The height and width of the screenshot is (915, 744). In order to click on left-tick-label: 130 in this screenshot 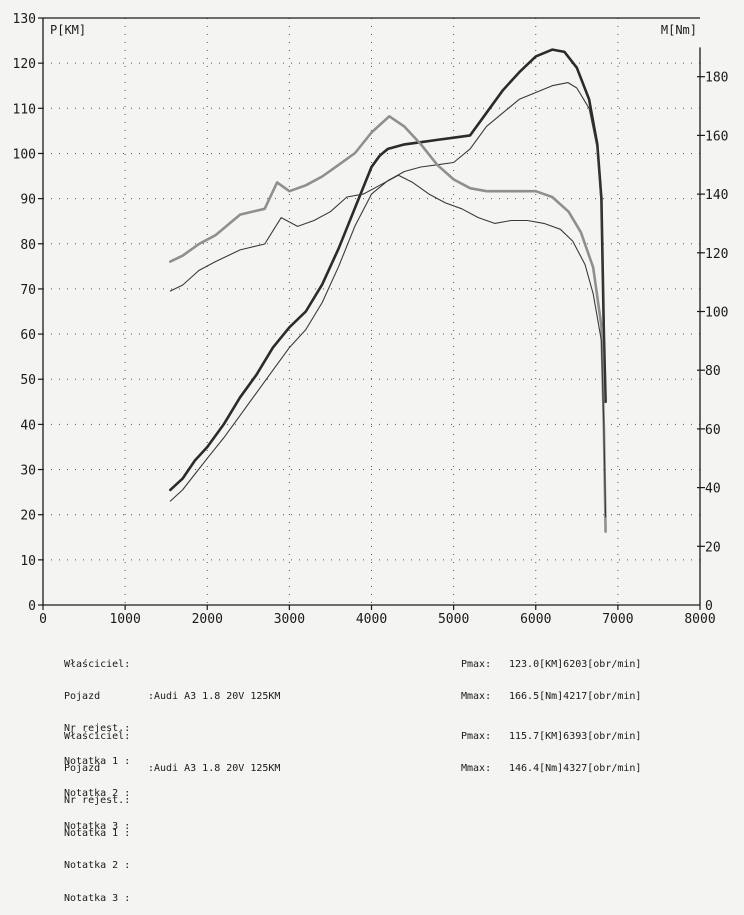, I will do `click(24, 19)`.